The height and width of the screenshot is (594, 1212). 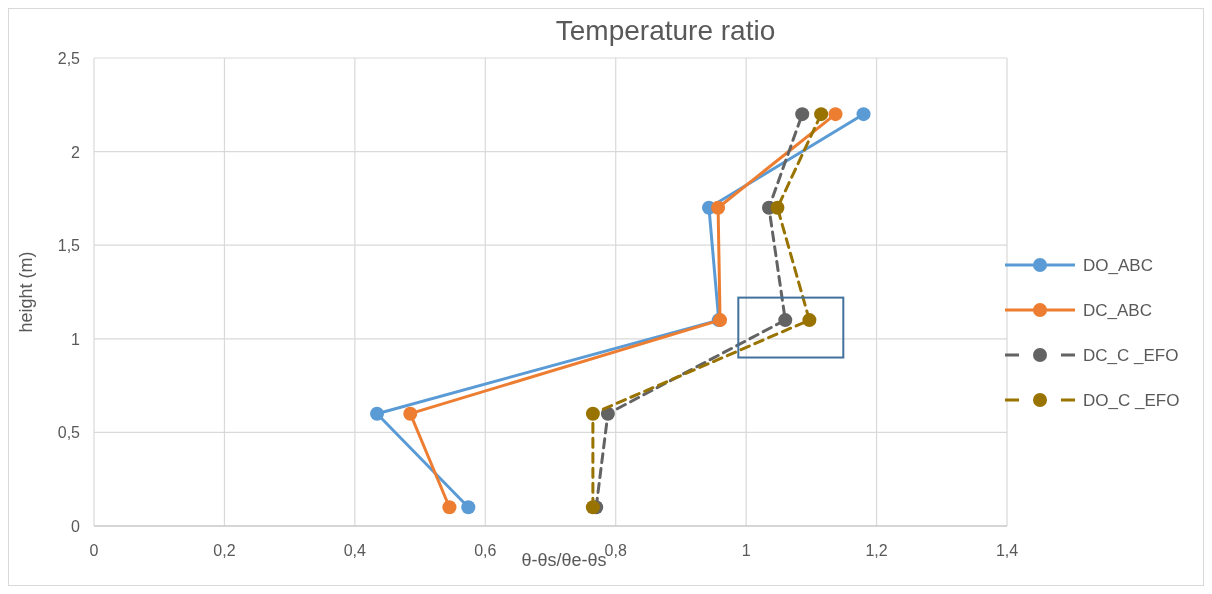 What do you see at coordinates (76, 152) in the screenshot?
I see `y-tick-label: 2` at bounding box center [76, 152].